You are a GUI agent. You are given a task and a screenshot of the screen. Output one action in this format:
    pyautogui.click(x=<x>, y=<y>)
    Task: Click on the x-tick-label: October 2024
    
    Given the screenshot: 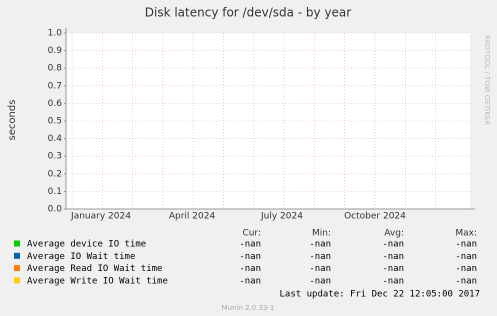 What is the action you would take?
    pyautogui.click(x=375, y=217)
    